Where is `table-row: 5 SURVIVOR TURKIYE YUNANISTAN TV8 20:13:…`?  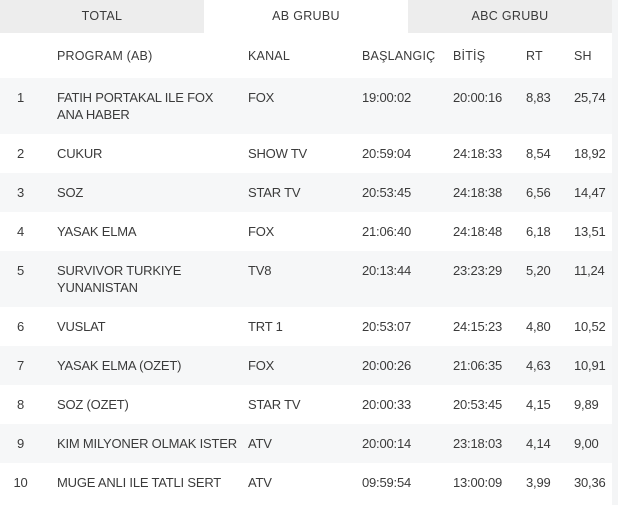
table-row: 5 SURVIVOR TURKIYE YUNANISTAN TV8 20:13:… is located at coordinates (306, 279).